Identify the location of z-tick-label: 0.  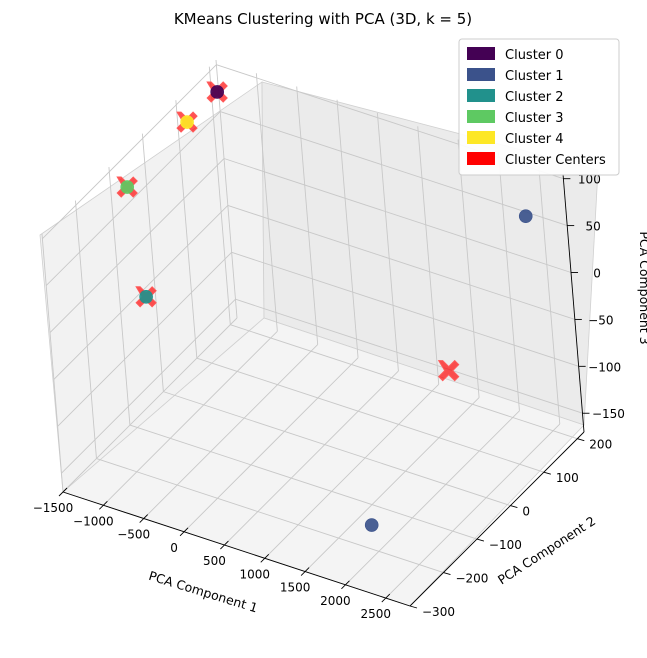
(597, 274).